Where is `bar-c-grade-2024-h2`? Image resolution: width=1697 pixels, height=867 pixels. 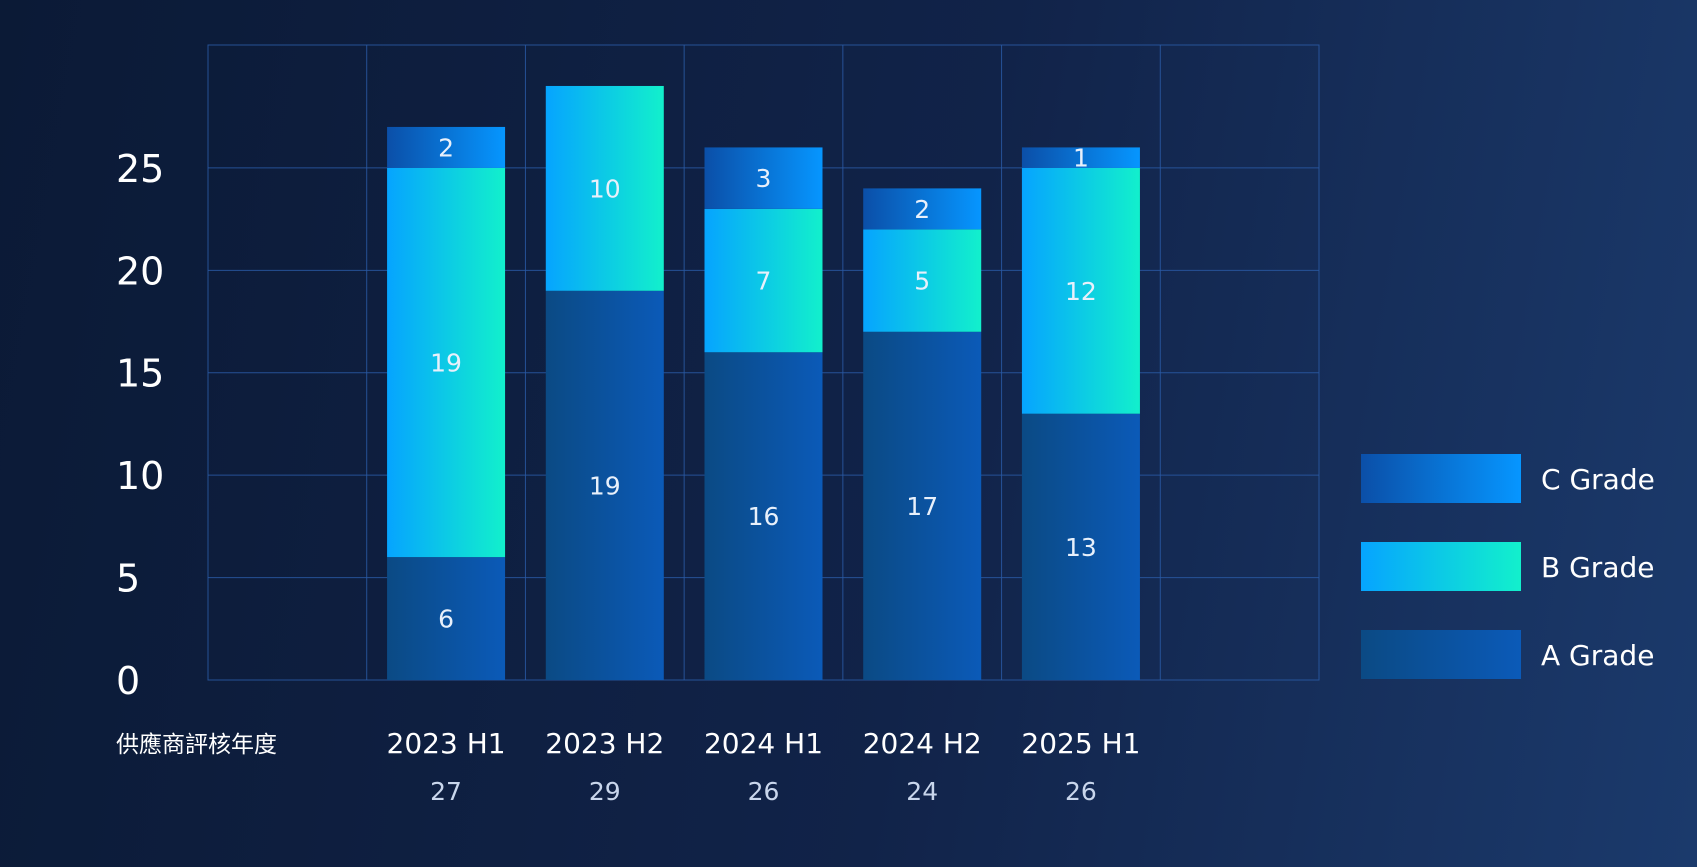 bar-c-grade-2024-h2 is located at coordinates (922, 209).